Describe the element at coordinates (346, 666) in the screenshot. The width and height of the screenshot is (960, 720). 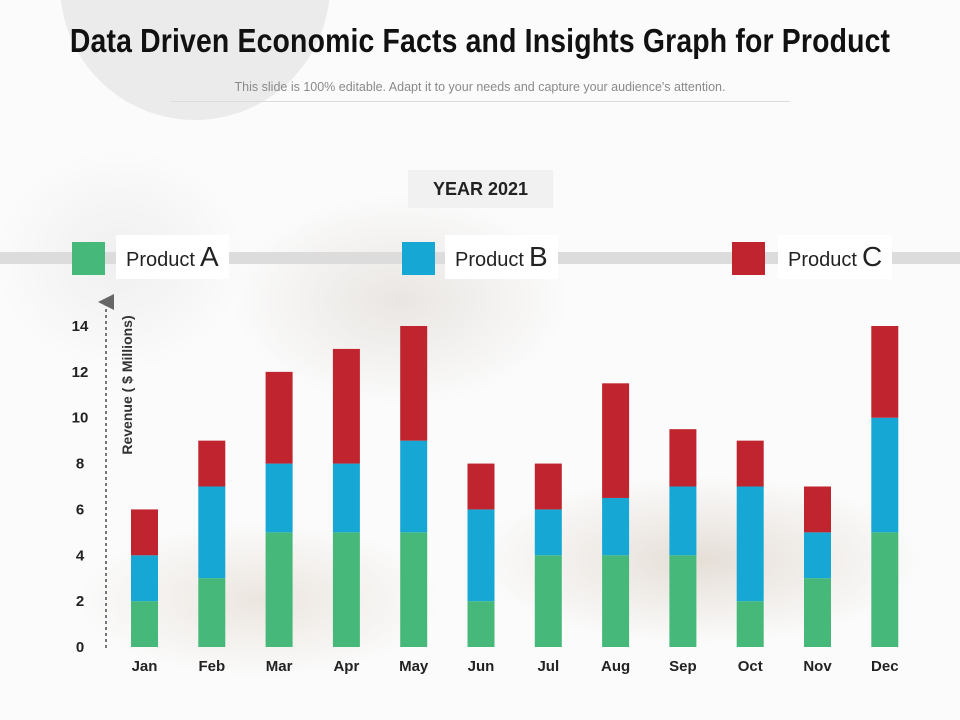
I see `x-tick-label: Apr` at that location.